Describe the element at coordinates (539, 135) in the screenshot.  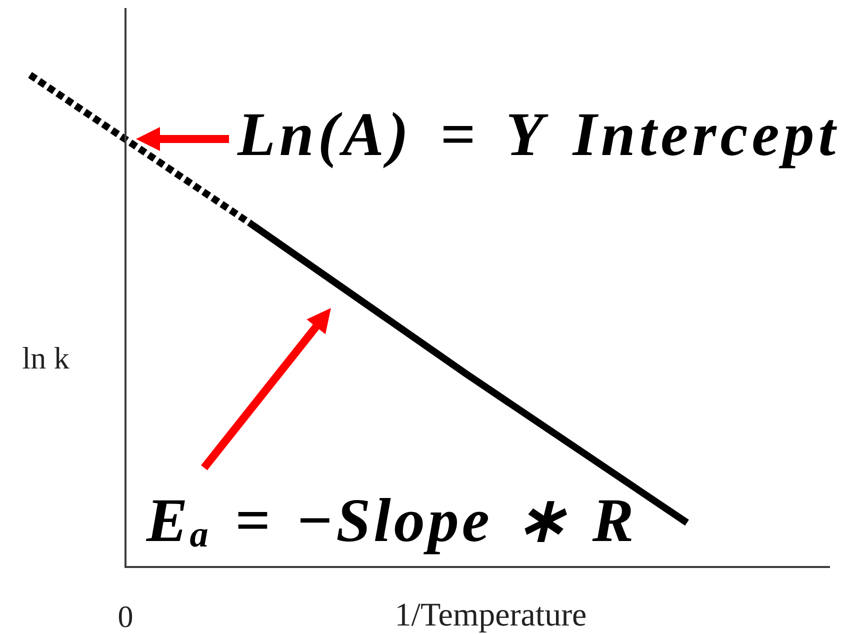
I see `annotation: Ln(A) = Y Intercept` at that location.